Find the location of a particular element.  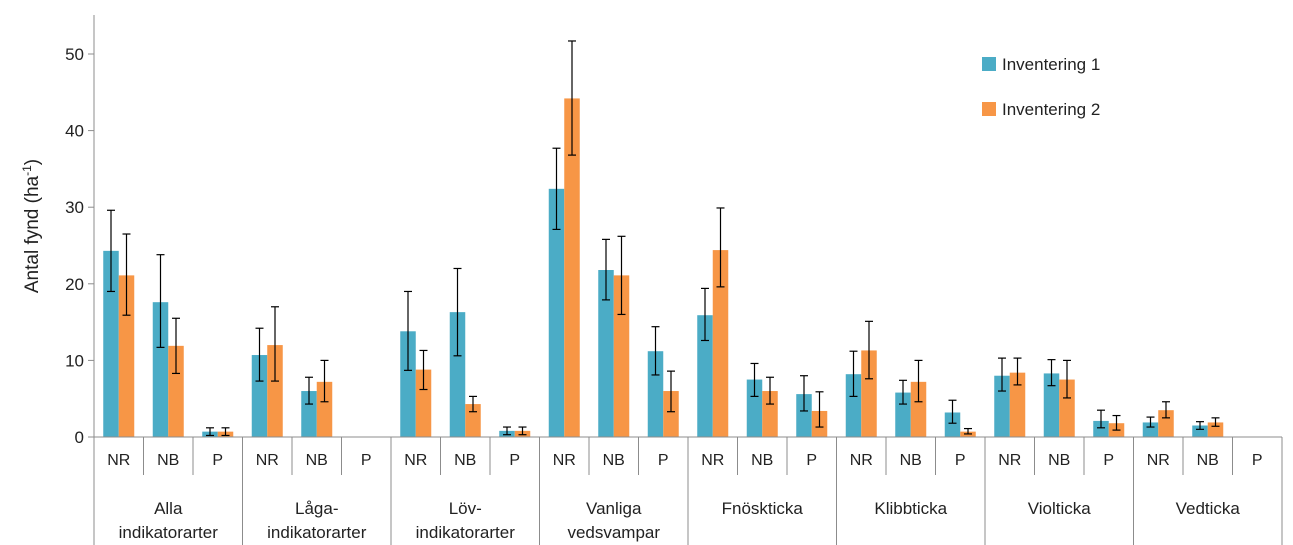

legend-label: Inventering 2 is located at coordinates (1051, 109).